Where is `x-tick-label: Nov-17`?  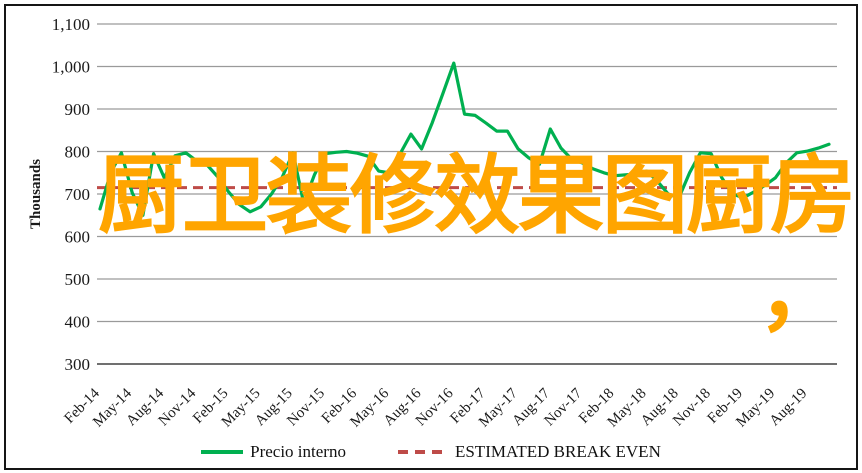 x-tick-label: Nov-17 is located at coordinates (564, 407).